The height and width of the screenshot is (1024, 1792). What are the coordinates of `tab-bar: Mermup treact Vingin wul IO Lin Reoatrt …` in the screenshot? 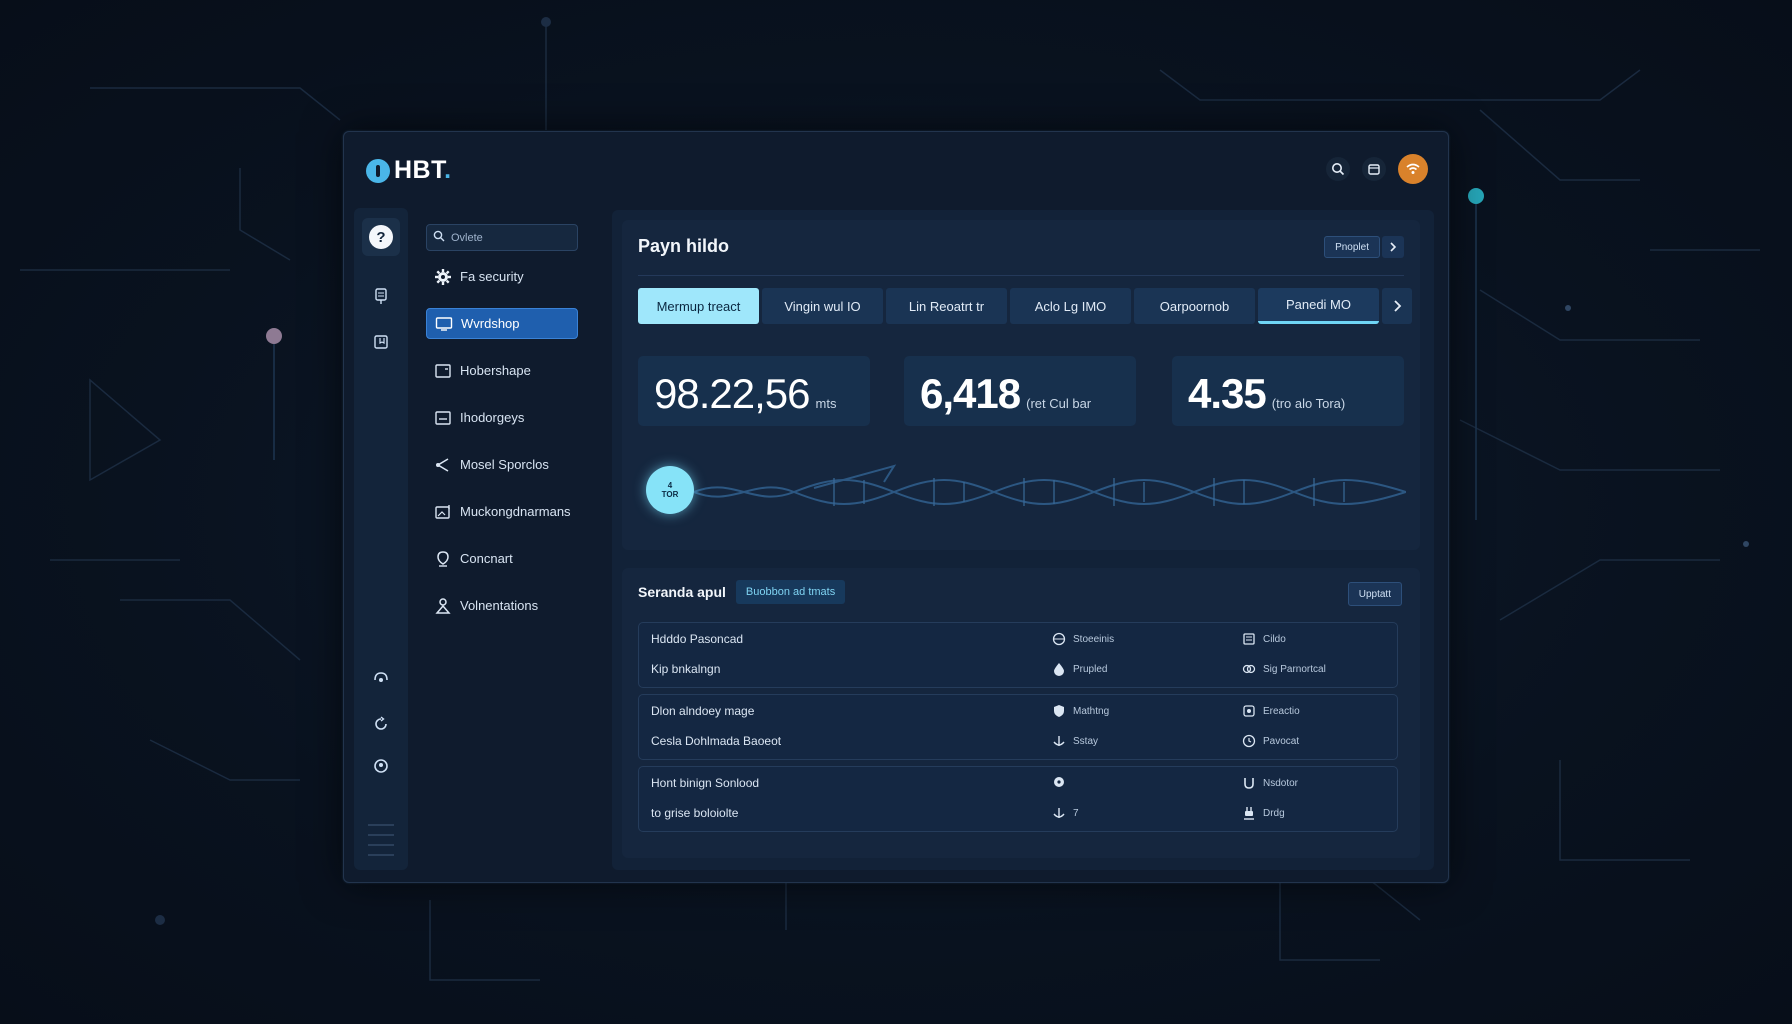 It's located at (1025, 307).